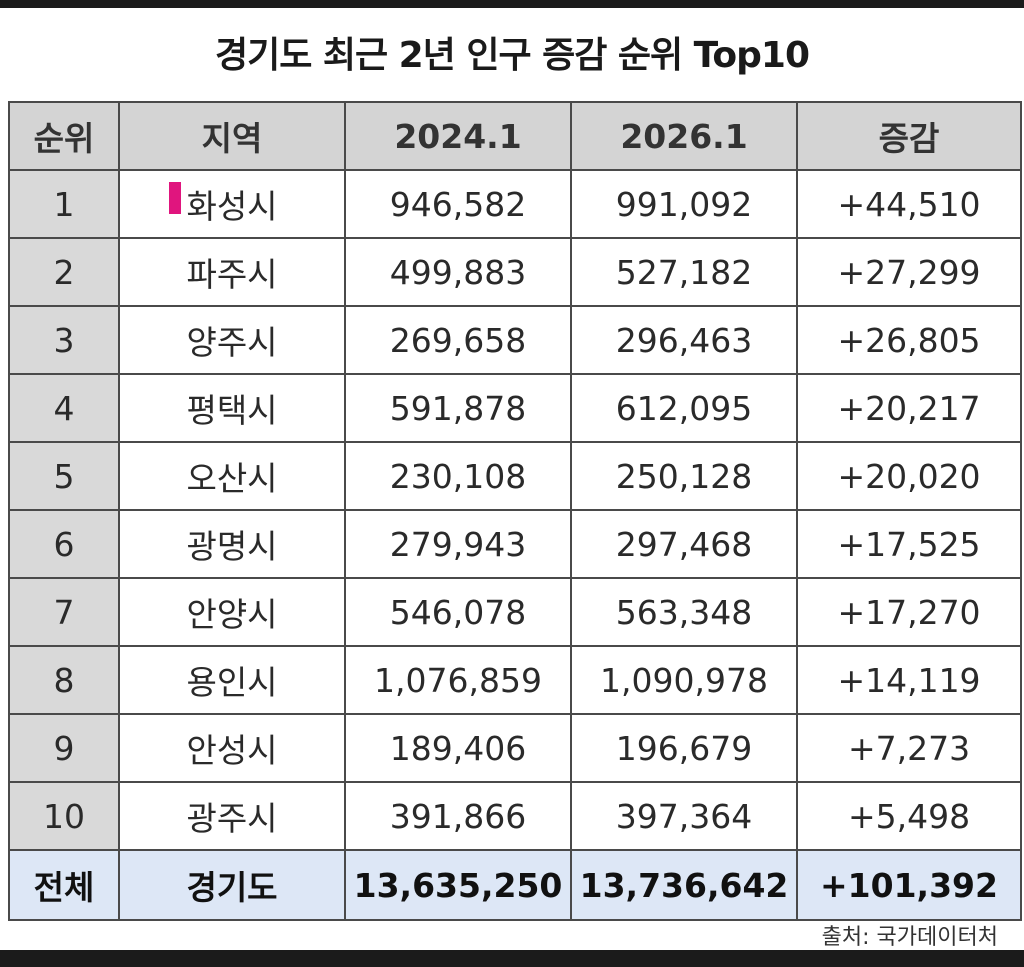 The image size is (1024, 967). I want to click on region-cell: 안성시, so click(232, 748).